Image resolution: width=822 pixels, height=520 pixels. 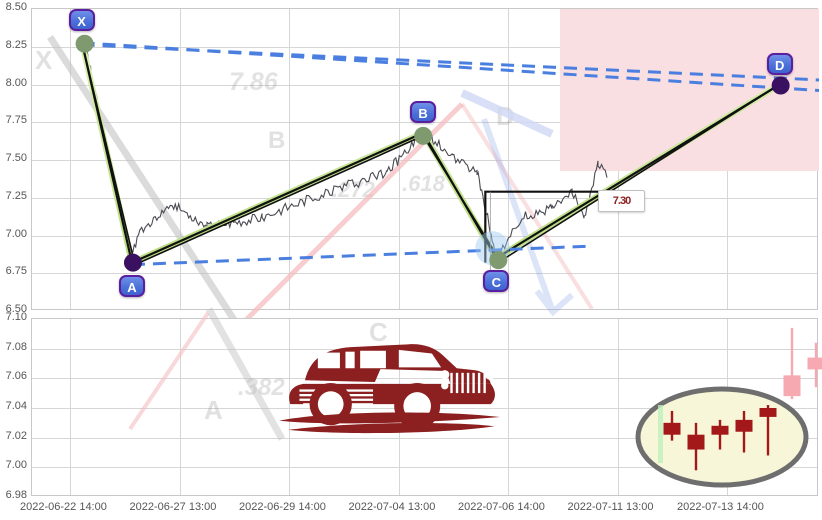 I want to click on main-y-tick-label: 6.75, so click(x=16, y=271).